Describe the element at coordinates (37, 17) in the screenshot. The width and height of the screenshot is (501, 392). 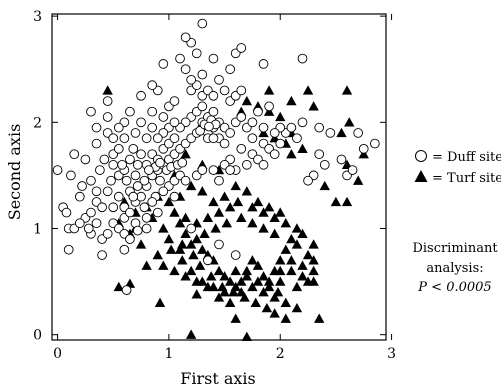
I see `y-tick-label: 3` at that location.